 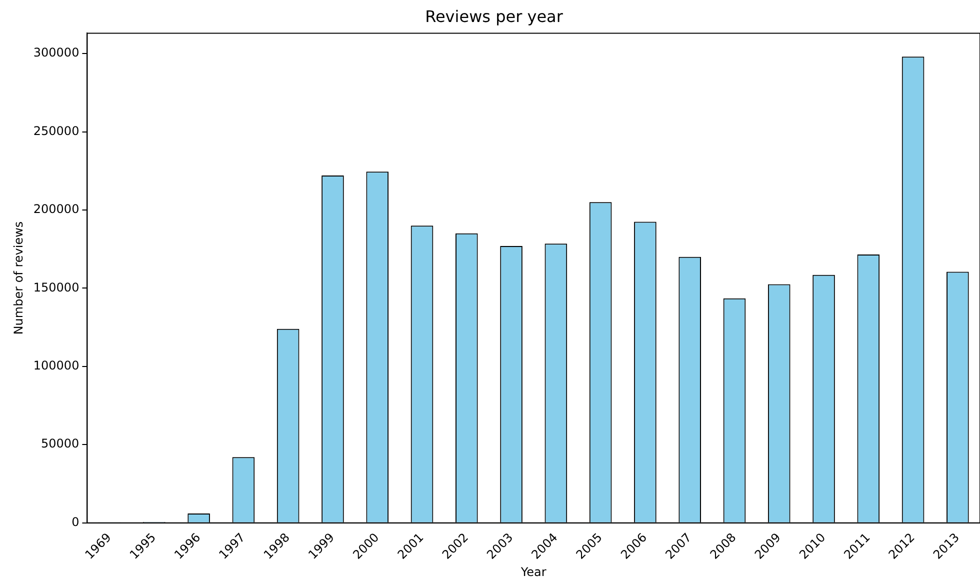 I want to click on y-tick-label: 50000, so click(x=60, y=443).